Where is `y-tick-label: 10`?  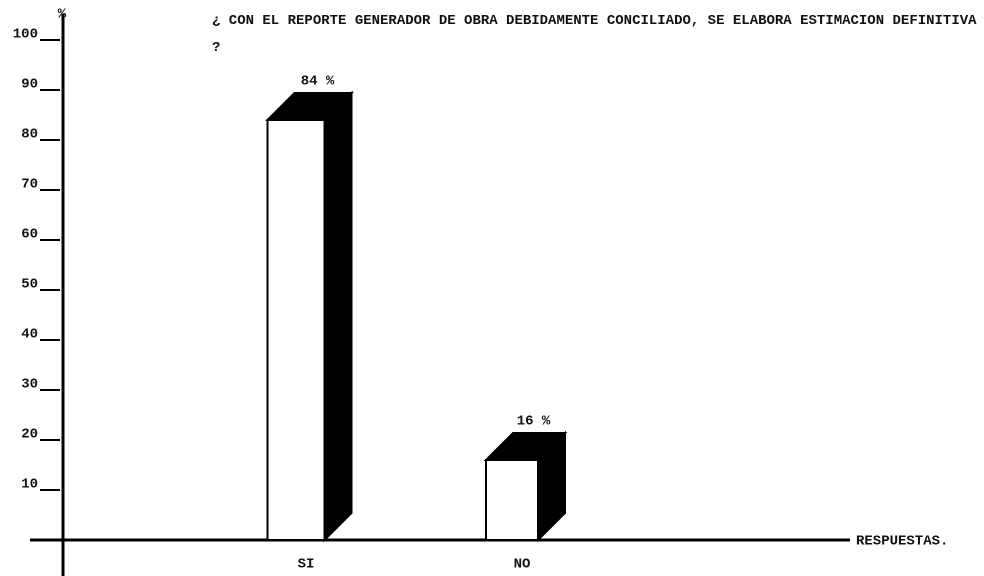
y-tick-label: 10 is located at coordinates (29, 485).